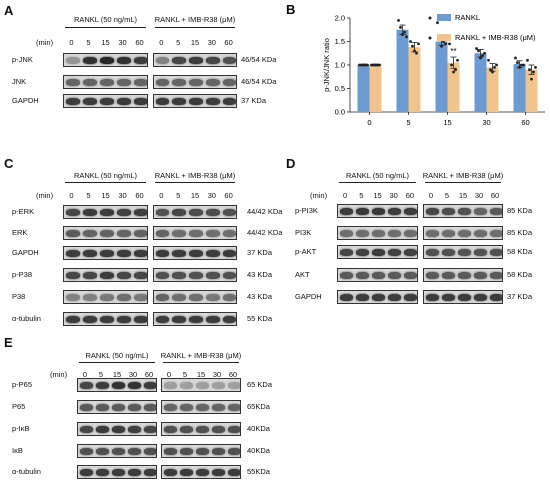 The image size is (550, 483). Describe the element at coordinates (340, 18) in the screenshot. I see `y-tick-label: 2.0` at that location.